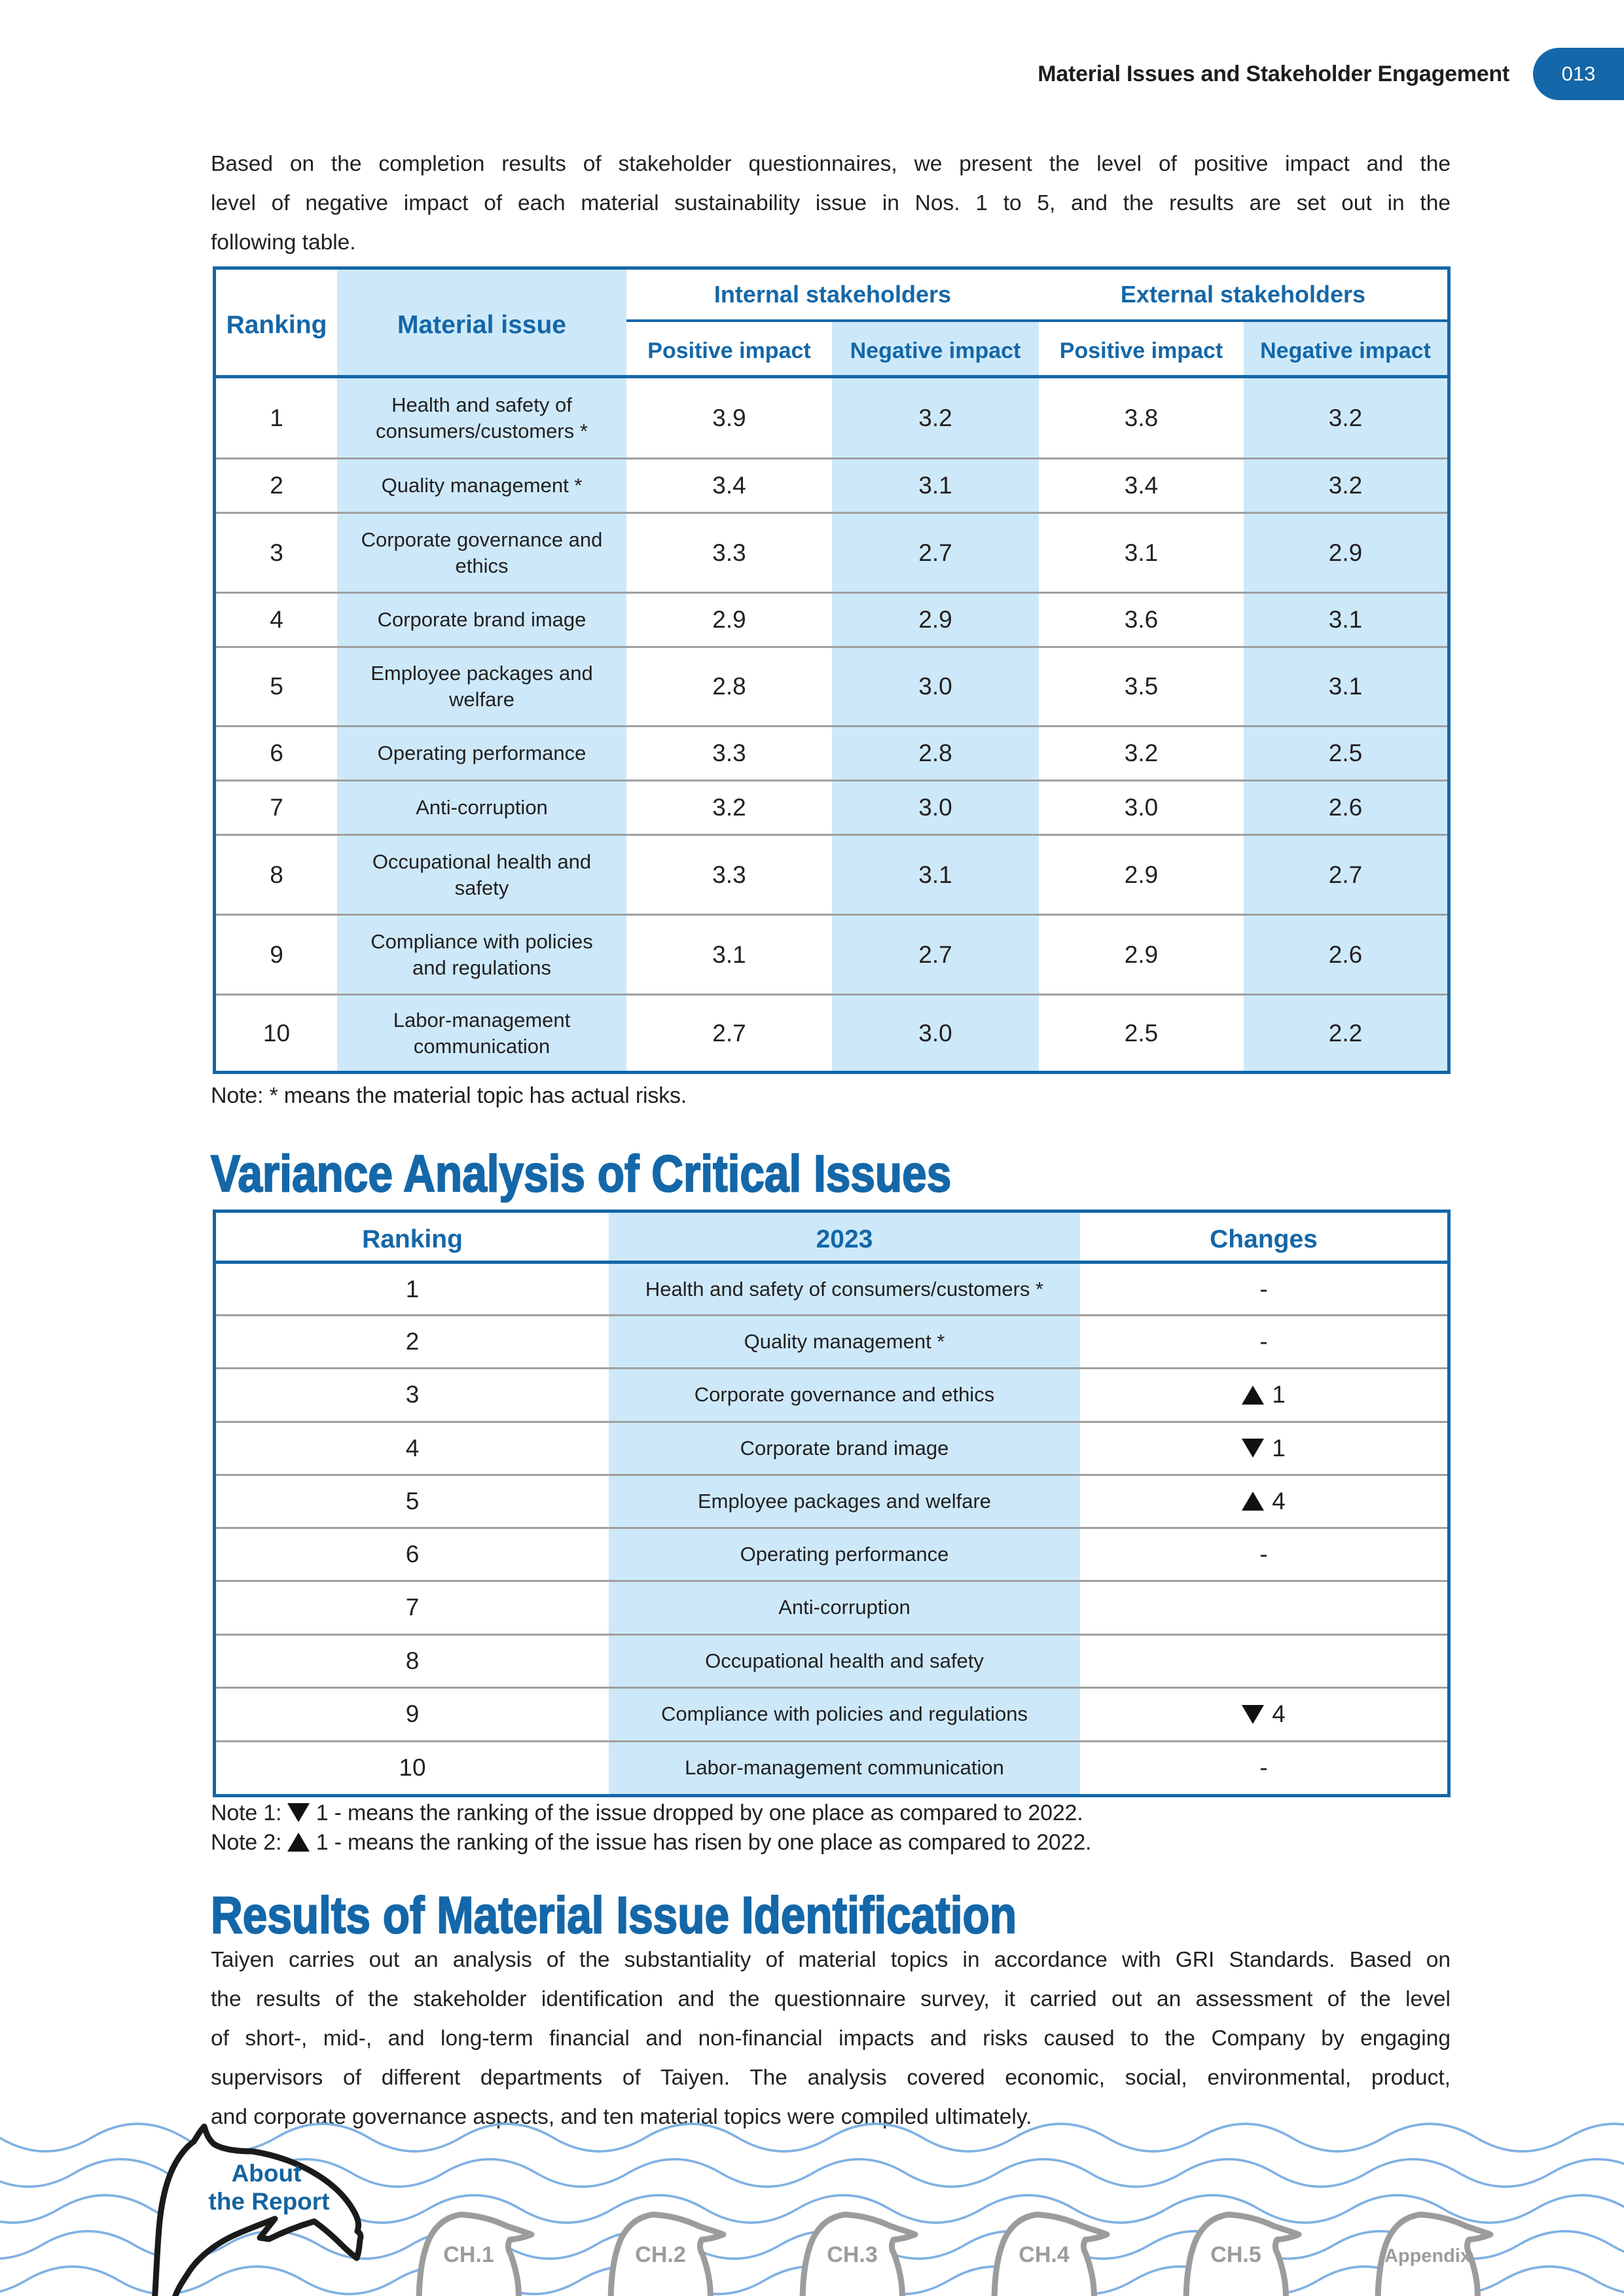 Image resolution: width=1624 pixels, height=2296 pixels. I want to click on svg-text: About, so click(267, 2173).